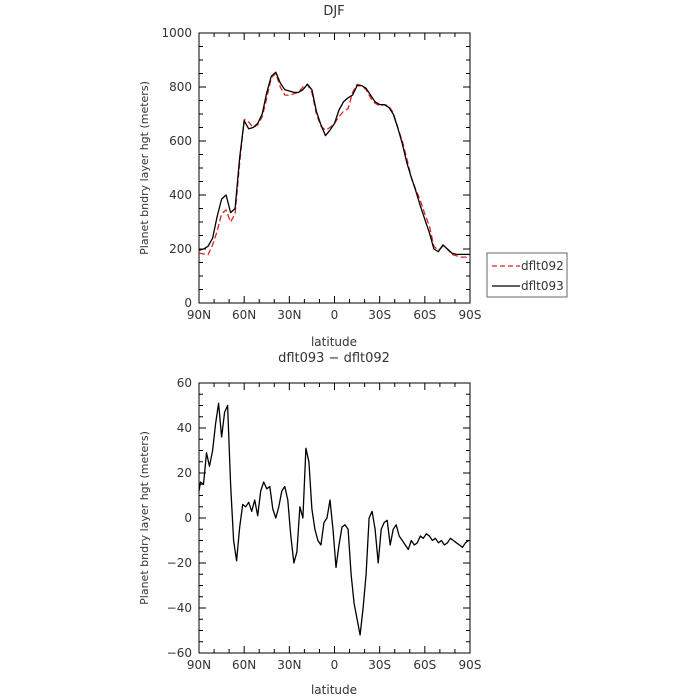  What do you see at coordinates (379, 665) in the screenshot?
I see `bottom-x-tick-label: 30S` at bounding box center [379, 665].